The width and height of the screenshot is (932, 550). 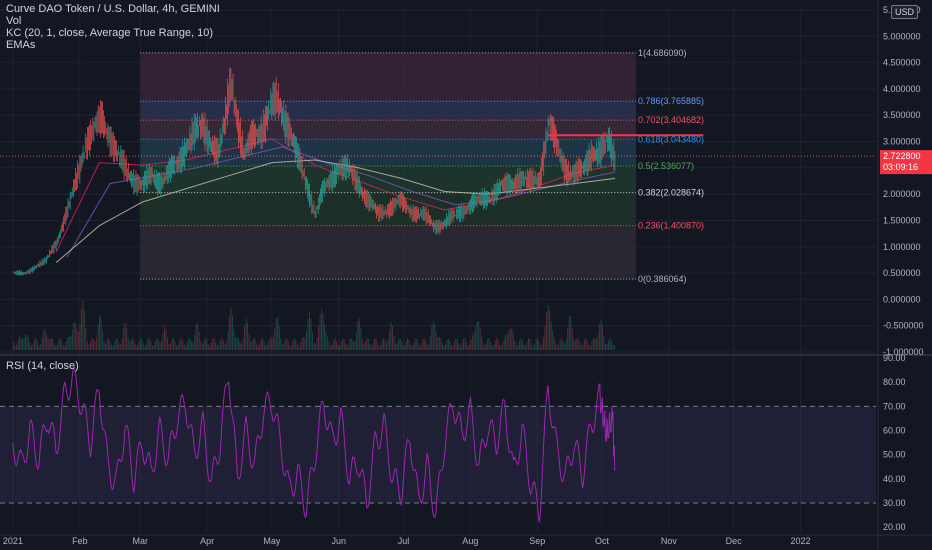 I want to click on fib-level-label: 0.5(2.536077), so click(x=666, y=166).